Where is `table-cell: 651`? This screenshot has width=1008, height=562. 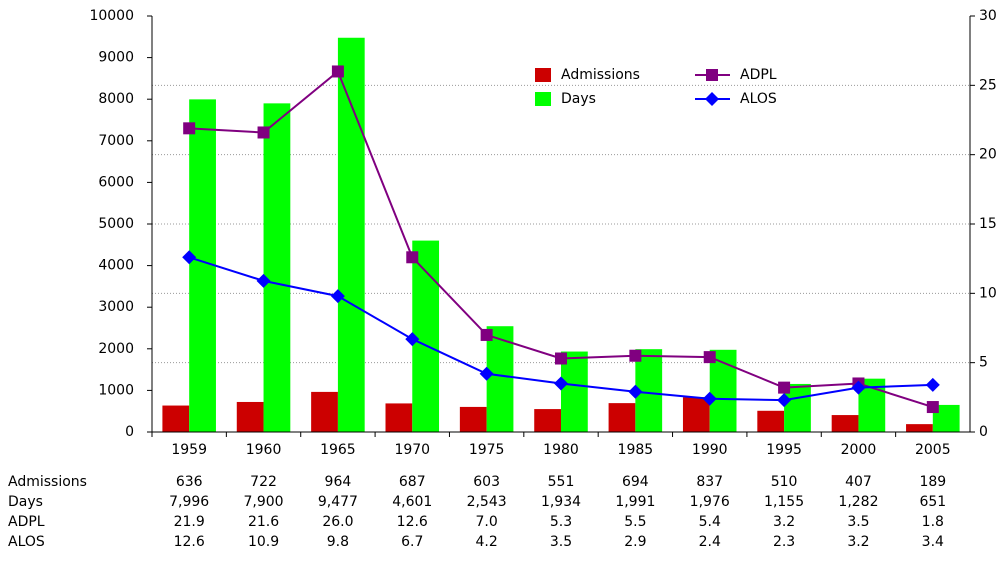
table-cell: 651 is located at coordinates (932, 502).